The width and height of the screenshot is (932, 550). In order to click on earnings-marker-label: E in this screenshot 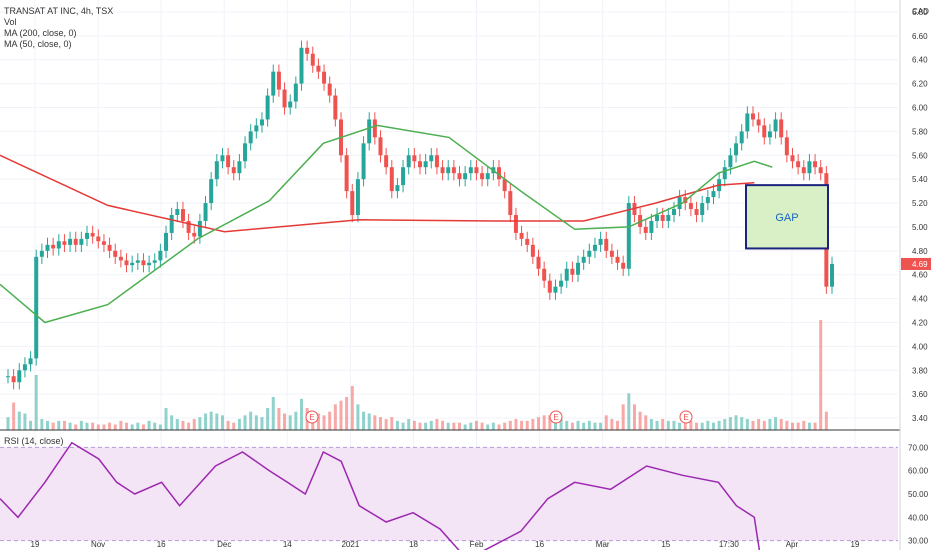, I will do `click(685, 417)`.